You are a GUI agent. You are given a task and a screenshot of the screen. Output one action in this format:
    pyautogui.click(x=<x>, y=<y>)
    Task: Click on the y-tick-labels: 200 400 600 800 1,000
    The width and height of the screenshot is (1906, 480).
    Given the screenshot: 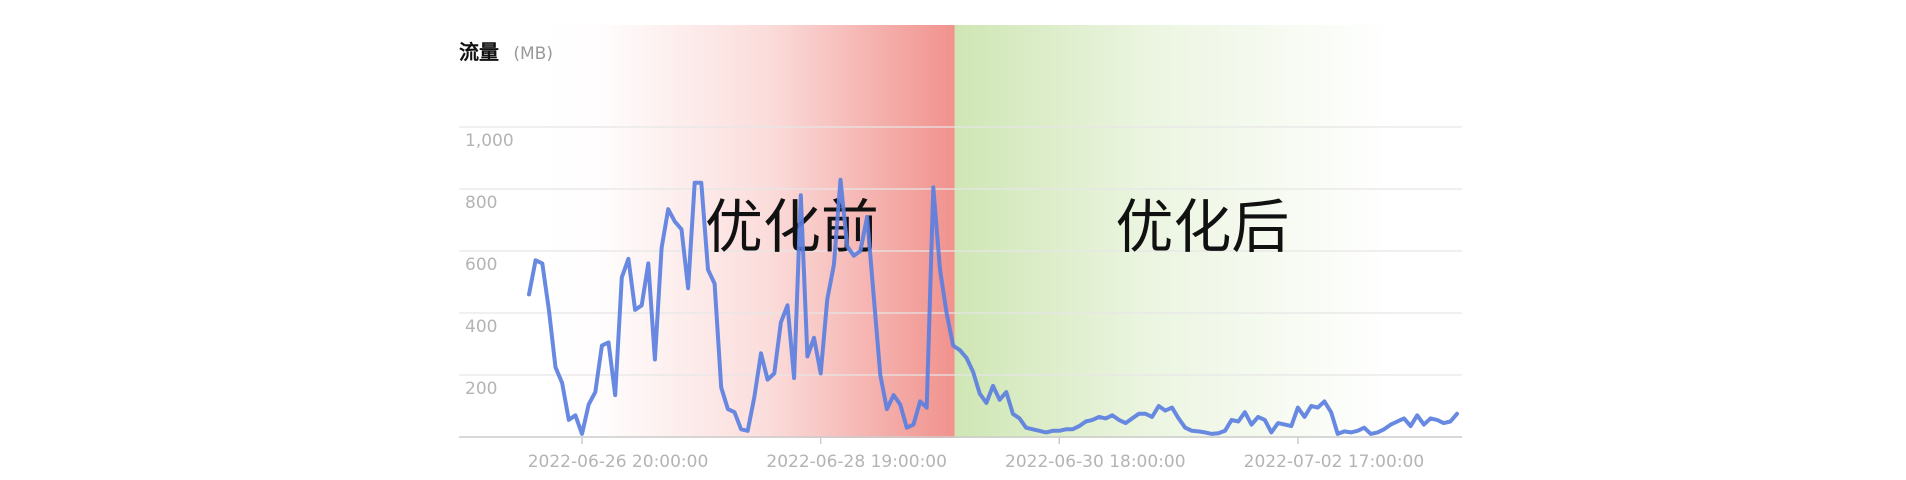 What is the action you would take?
    pyautogui.click(x=489, y=265)
    